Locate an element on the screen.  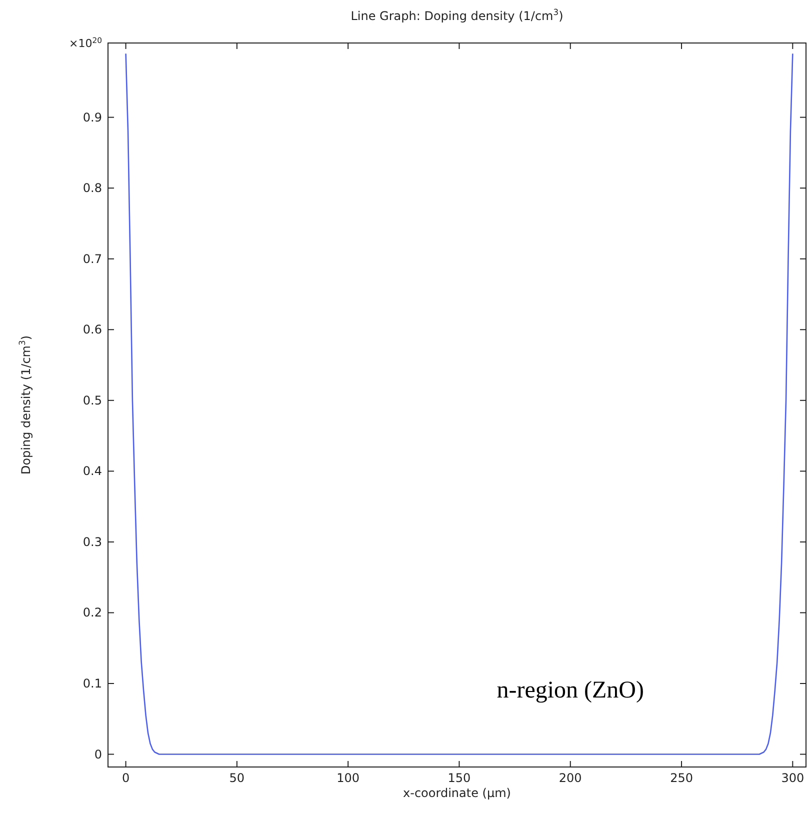
annotation: n-region (ZnO) is located at coordinates (570, 691).